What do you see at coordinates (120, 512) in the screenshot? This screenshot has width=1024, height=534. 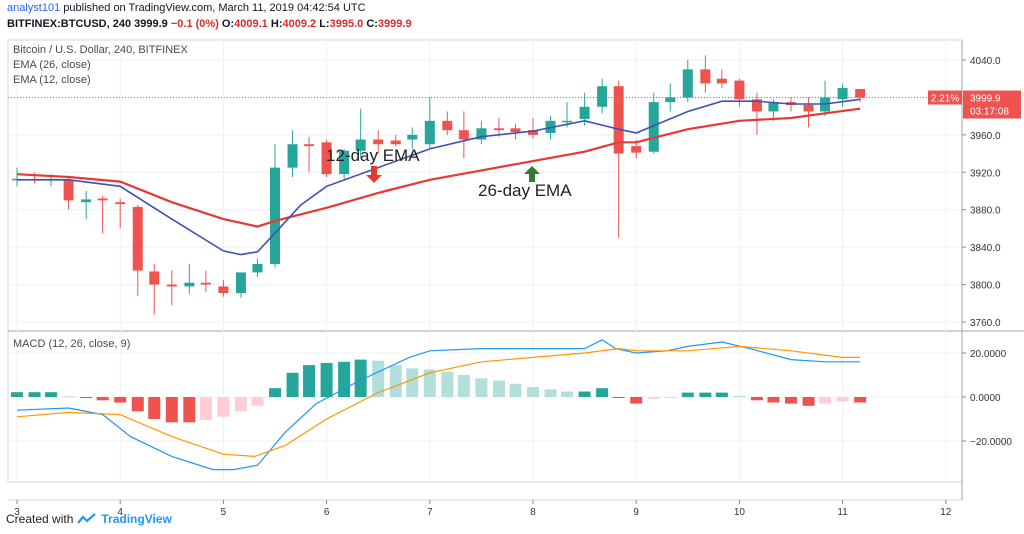 I see `x-tick-label: 4` at bounding box center [120, 512].